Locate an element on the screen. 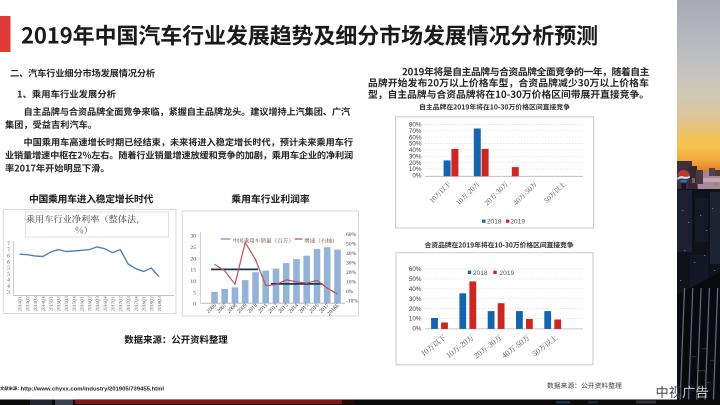 The image size is (720, 405). svg-text: 80% is located at coordinates (415, 125).